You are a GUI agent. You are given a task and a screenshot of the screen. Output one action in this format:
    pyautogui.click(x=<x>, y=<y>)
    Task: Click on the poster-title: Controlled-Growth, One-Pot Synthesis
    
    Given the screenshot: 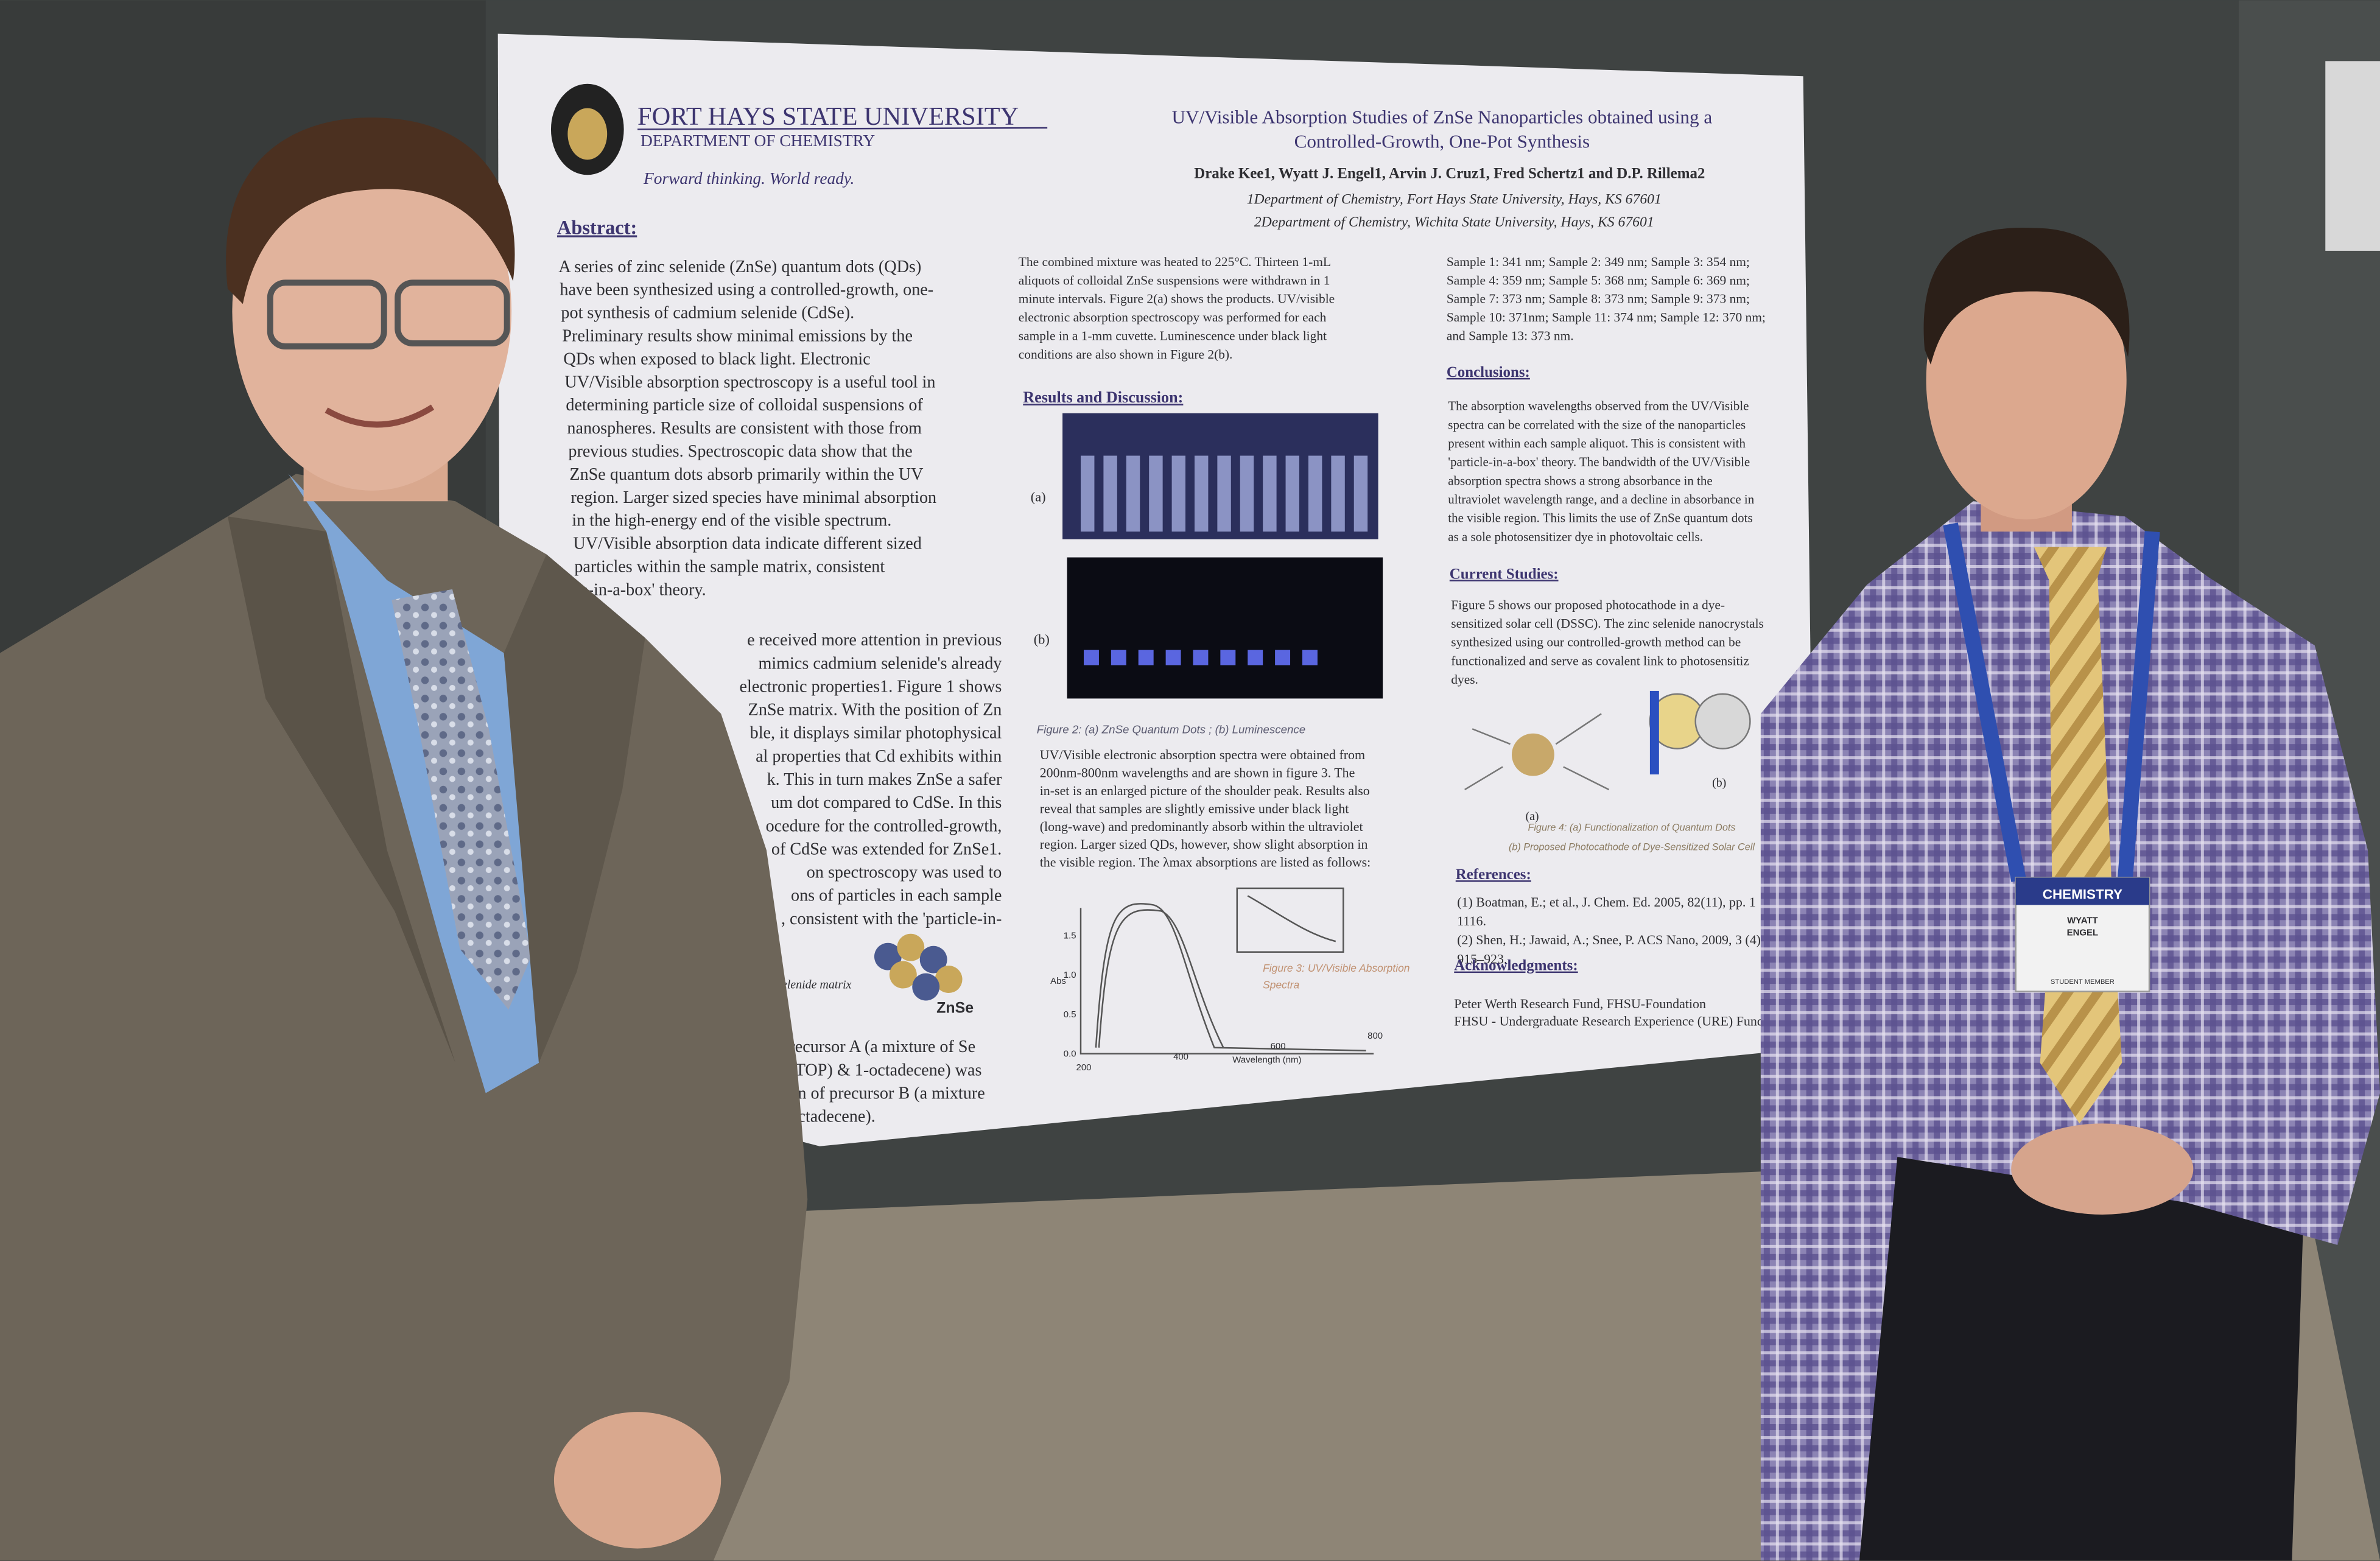 What is the action you would take?
    pyautogui.click(x=1442, y=141)
    